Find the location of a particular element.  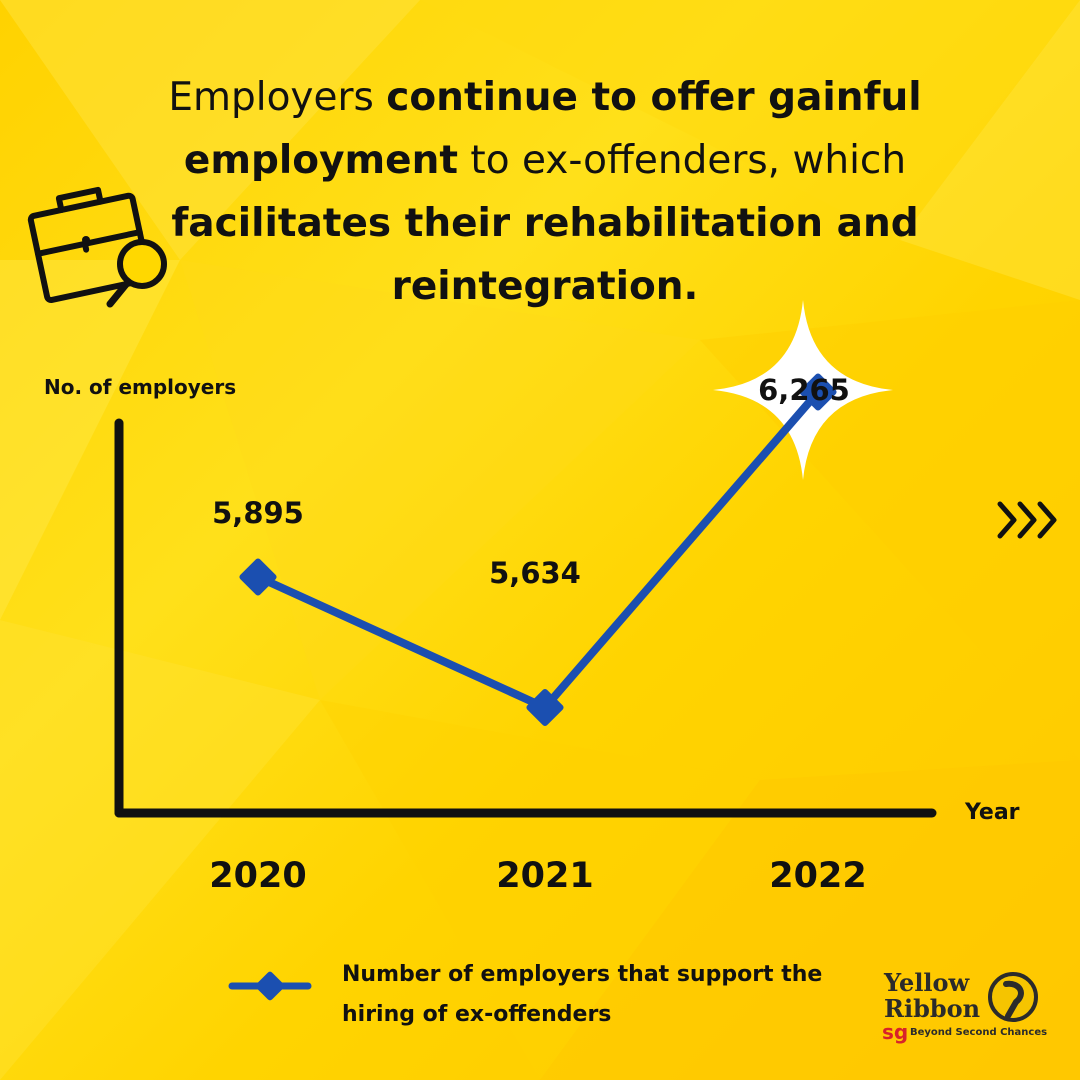

logo-text-ribbon: Ribbon is located at coordinates (932, 1008).